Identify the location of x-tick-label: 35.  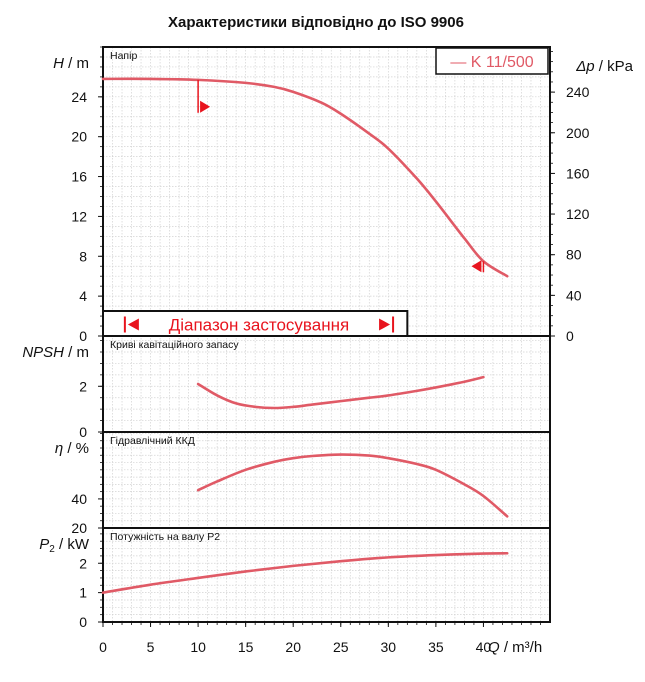
(436, 647).